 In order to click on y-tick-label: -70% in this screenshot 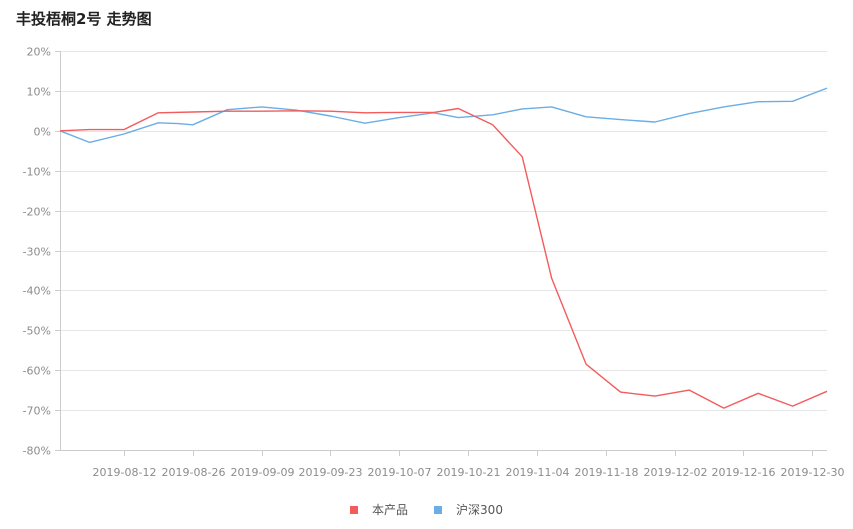, I will do `click(37, 411)`.